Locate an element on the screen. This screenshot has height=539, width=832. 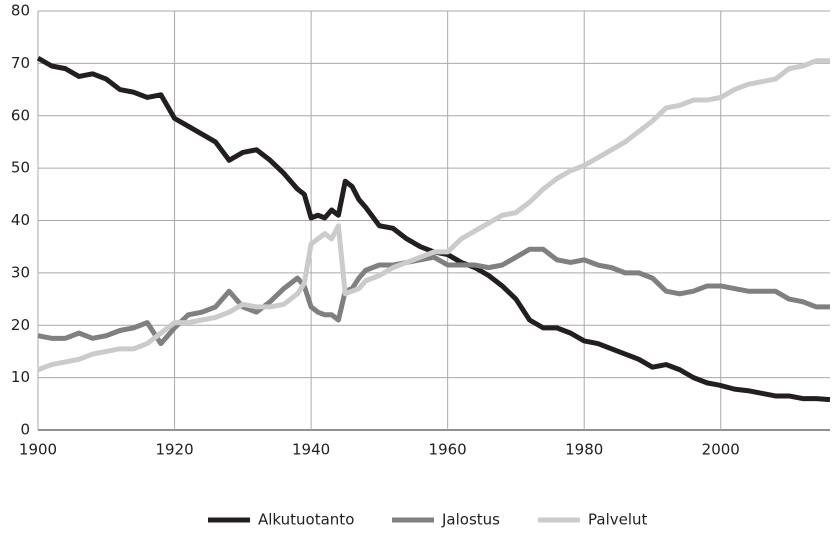
y-tick-label: 60 is located at coordinates (20, 115).